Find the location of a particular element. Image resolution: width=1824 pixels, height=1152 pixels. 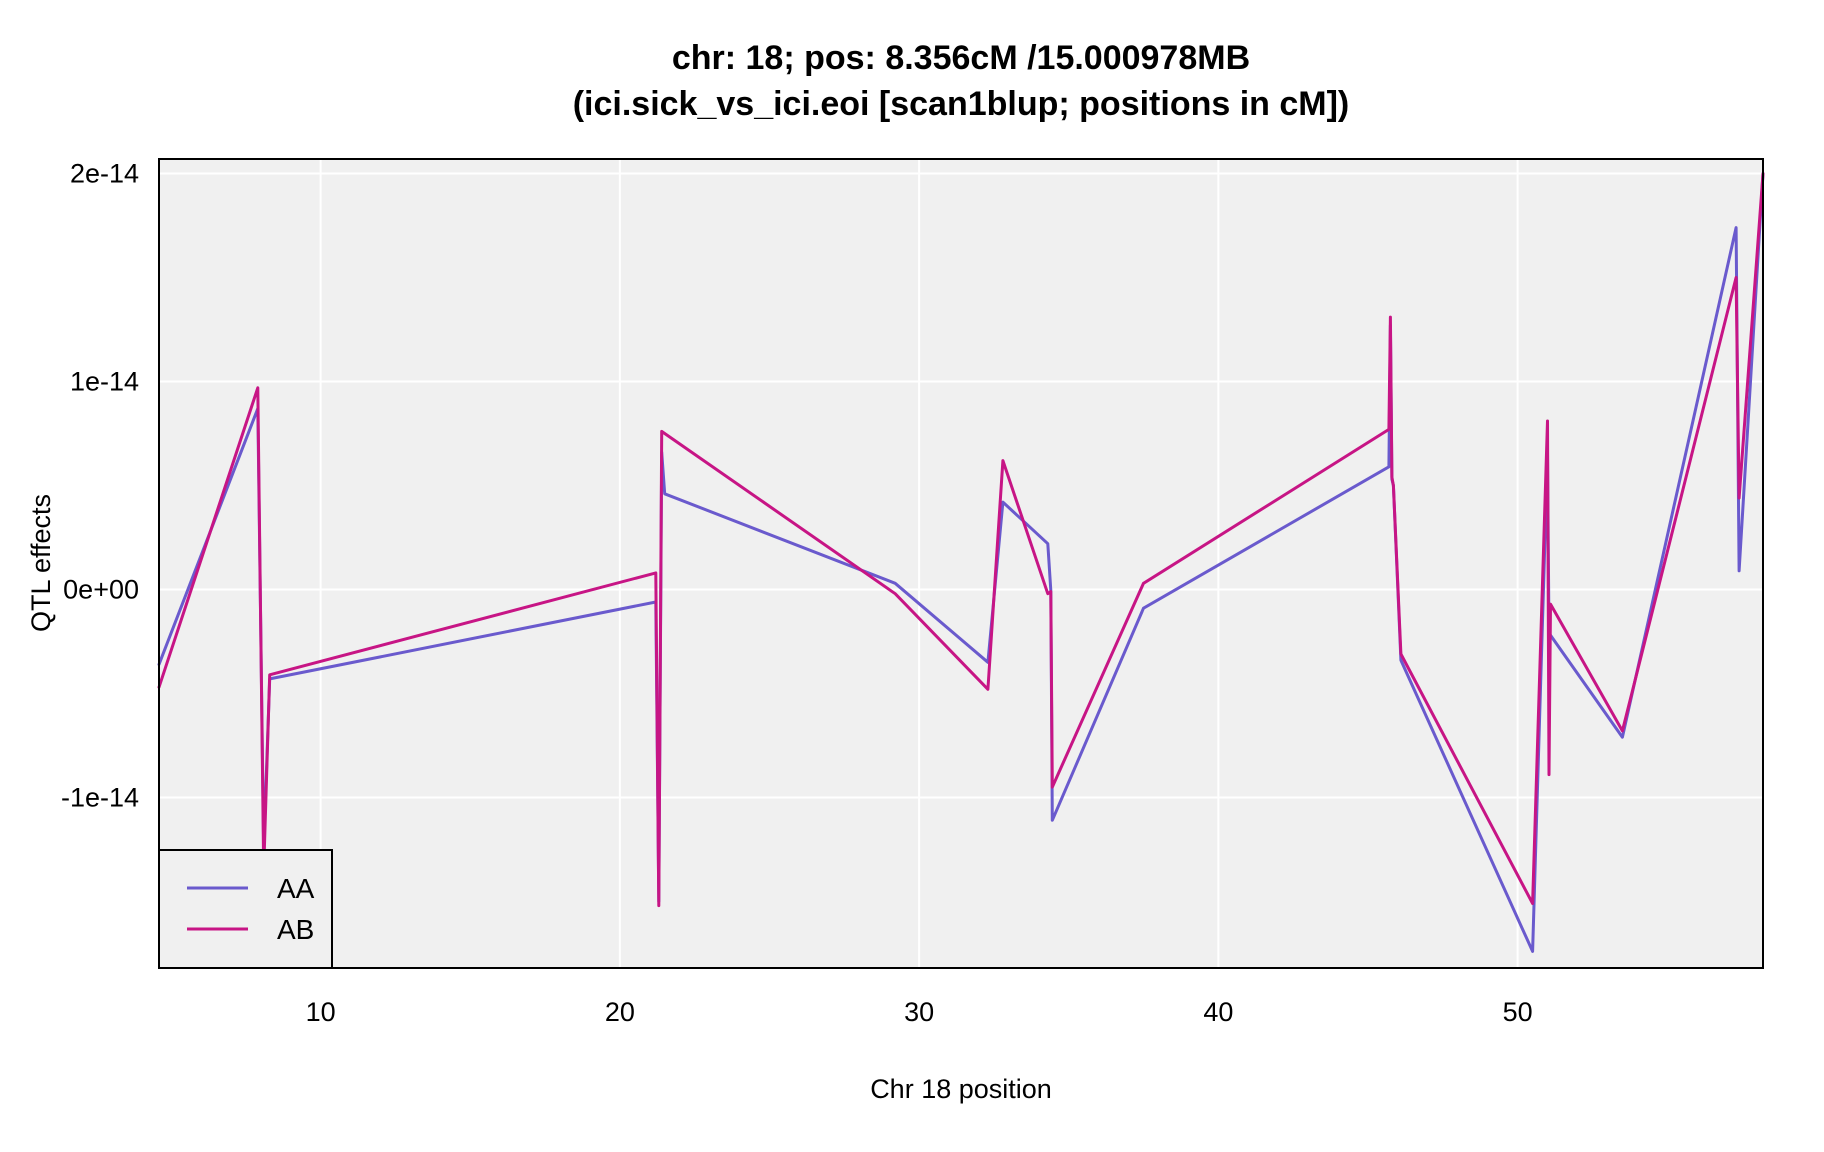

legend-box is located at coordinates (245, 909).